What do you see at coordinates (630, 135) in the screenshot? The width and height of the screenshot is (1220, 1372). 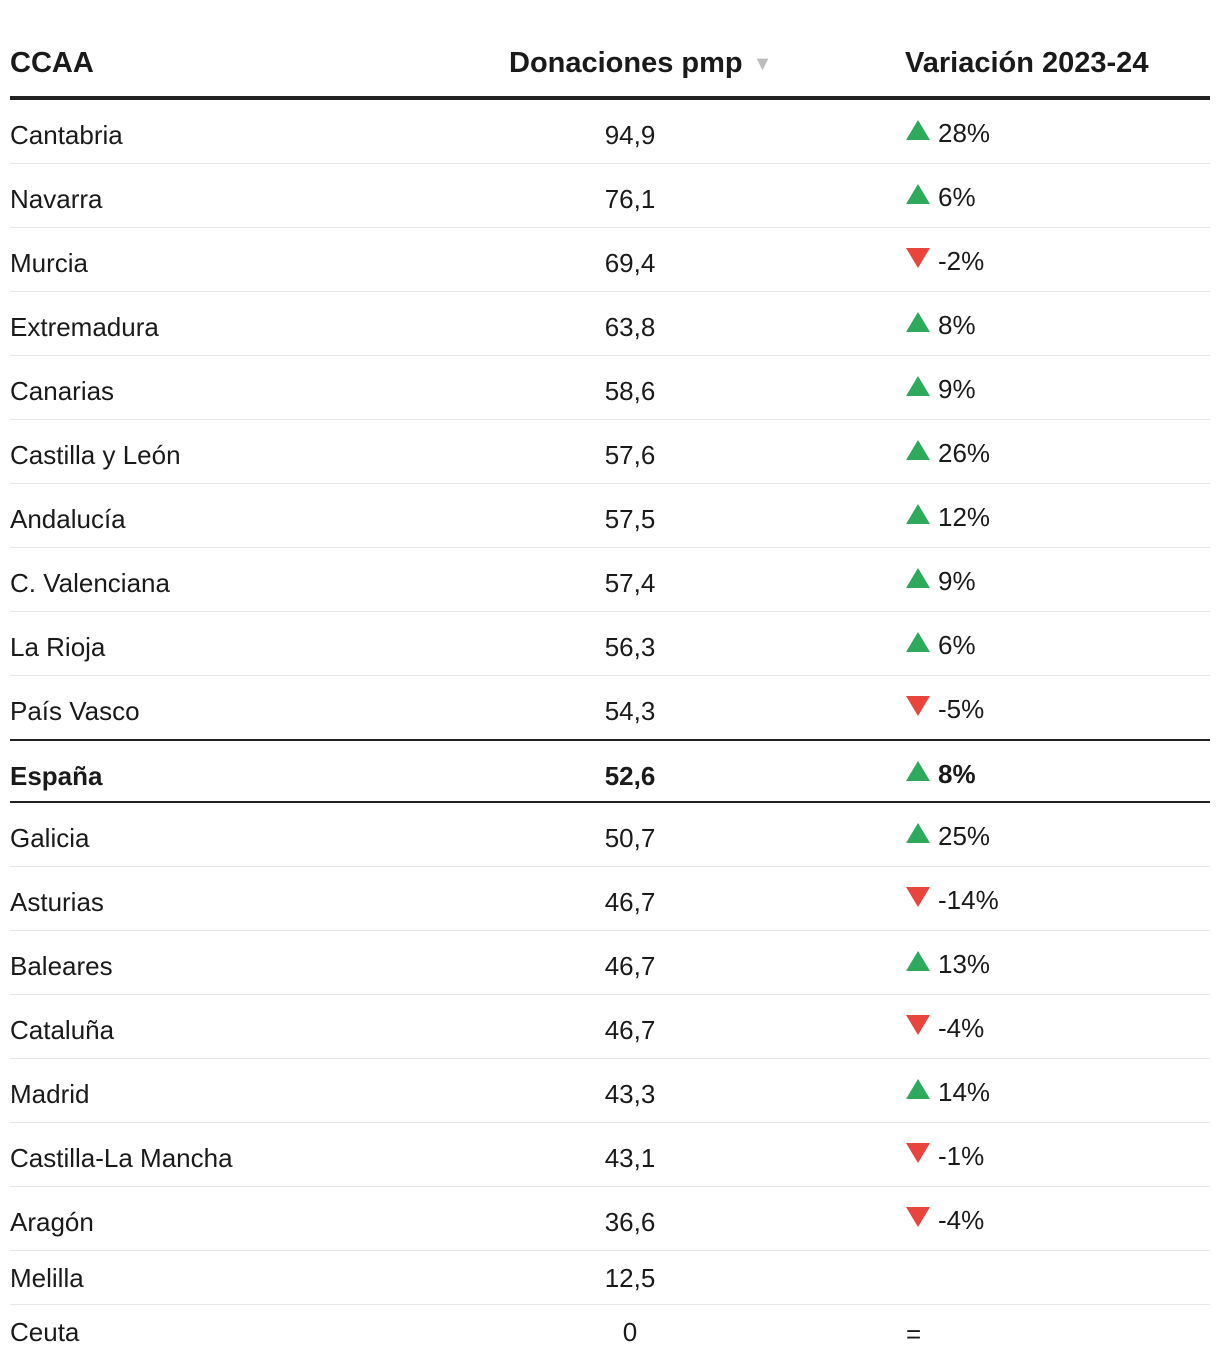 I see `row-donaciones-value: 94,9` at bounding box center [630, 135].